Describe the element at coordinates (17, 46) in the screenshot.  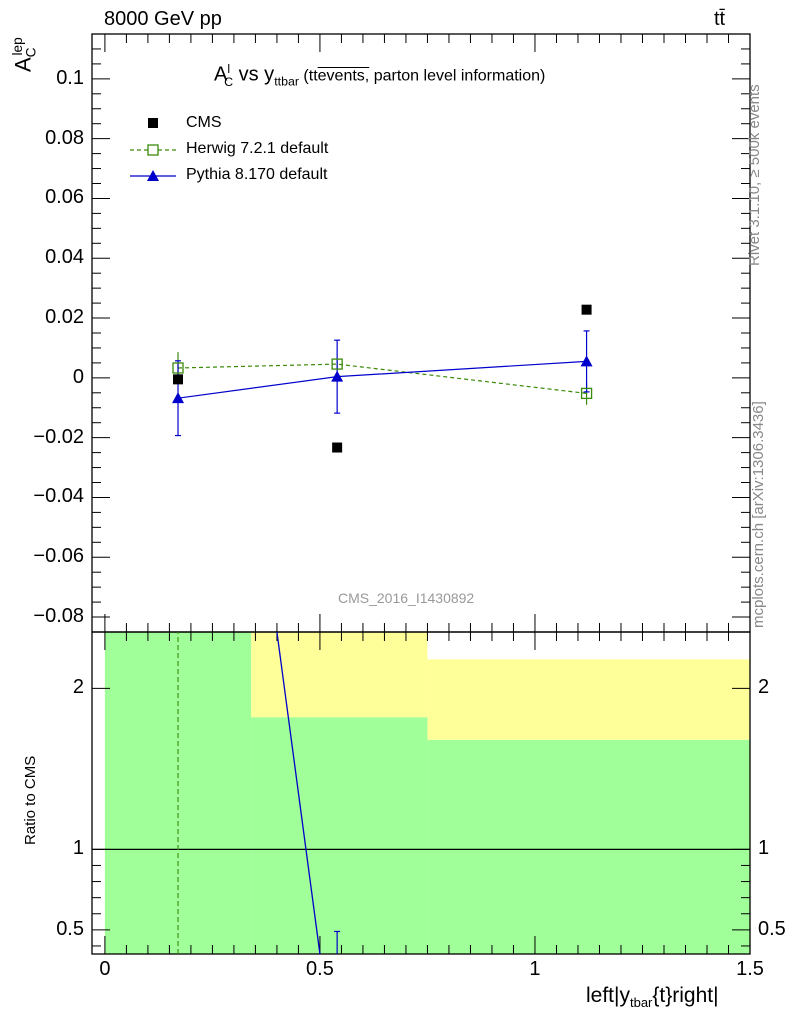
I see `ylabel-main-sup: lep` at that location.